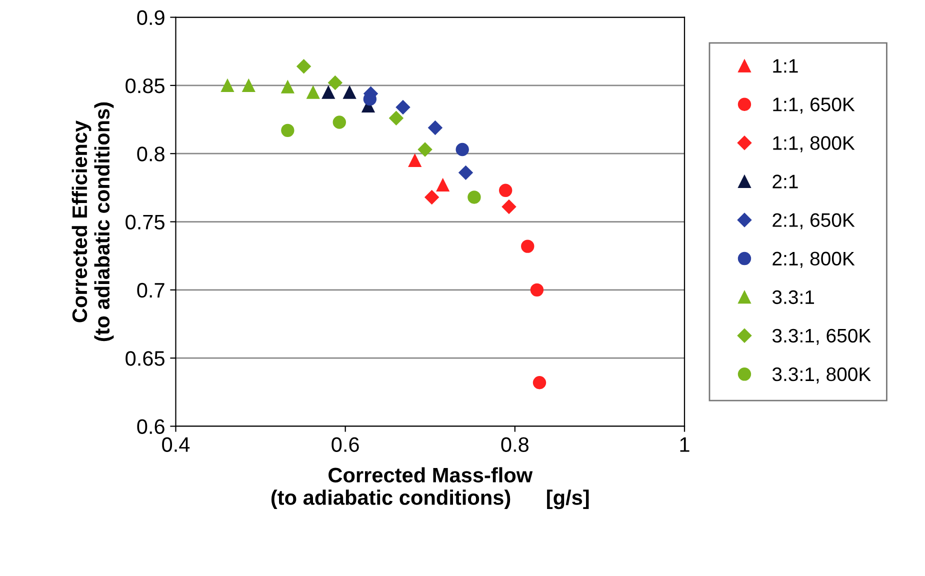 This screenshot has height=576, width=925. Describe the element at coordinates (814, 144) in the screenshot. I see `legend-label: 1:1, 800K` at that location.